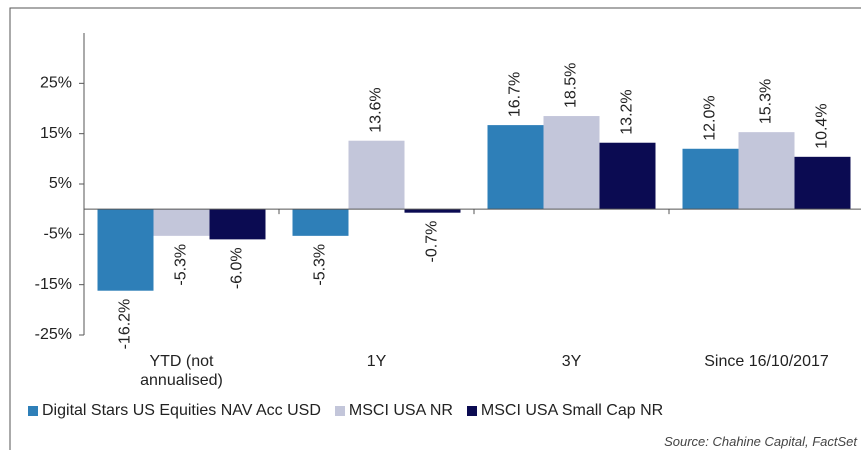  What do you see at coordinates (125, 324) in the screenshot?
I see `value-label: -16.2%` at bounding box center [125, 324].